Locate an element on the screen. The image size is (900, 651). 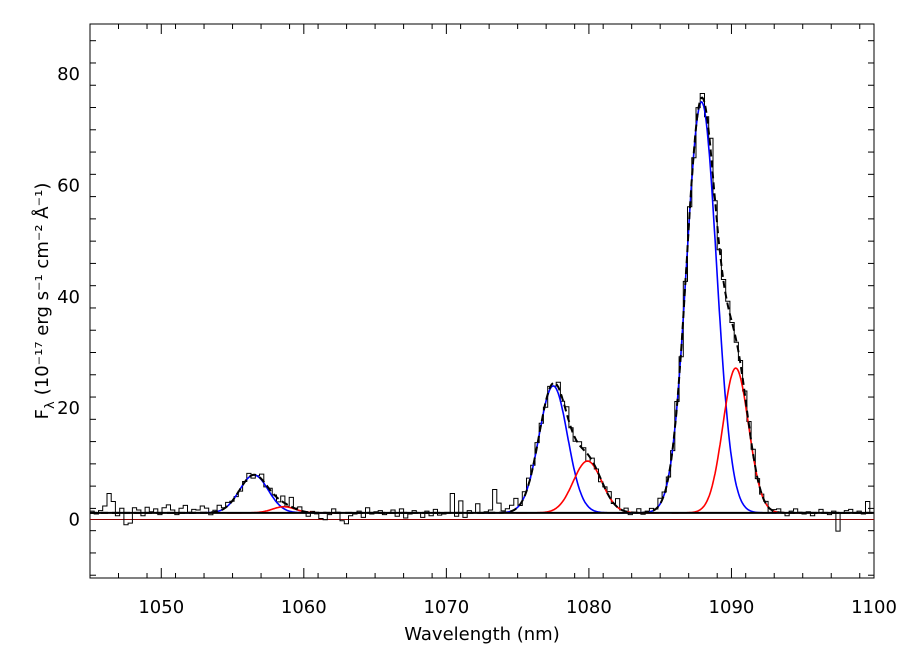
red-component is located at coordinates (735, 440).